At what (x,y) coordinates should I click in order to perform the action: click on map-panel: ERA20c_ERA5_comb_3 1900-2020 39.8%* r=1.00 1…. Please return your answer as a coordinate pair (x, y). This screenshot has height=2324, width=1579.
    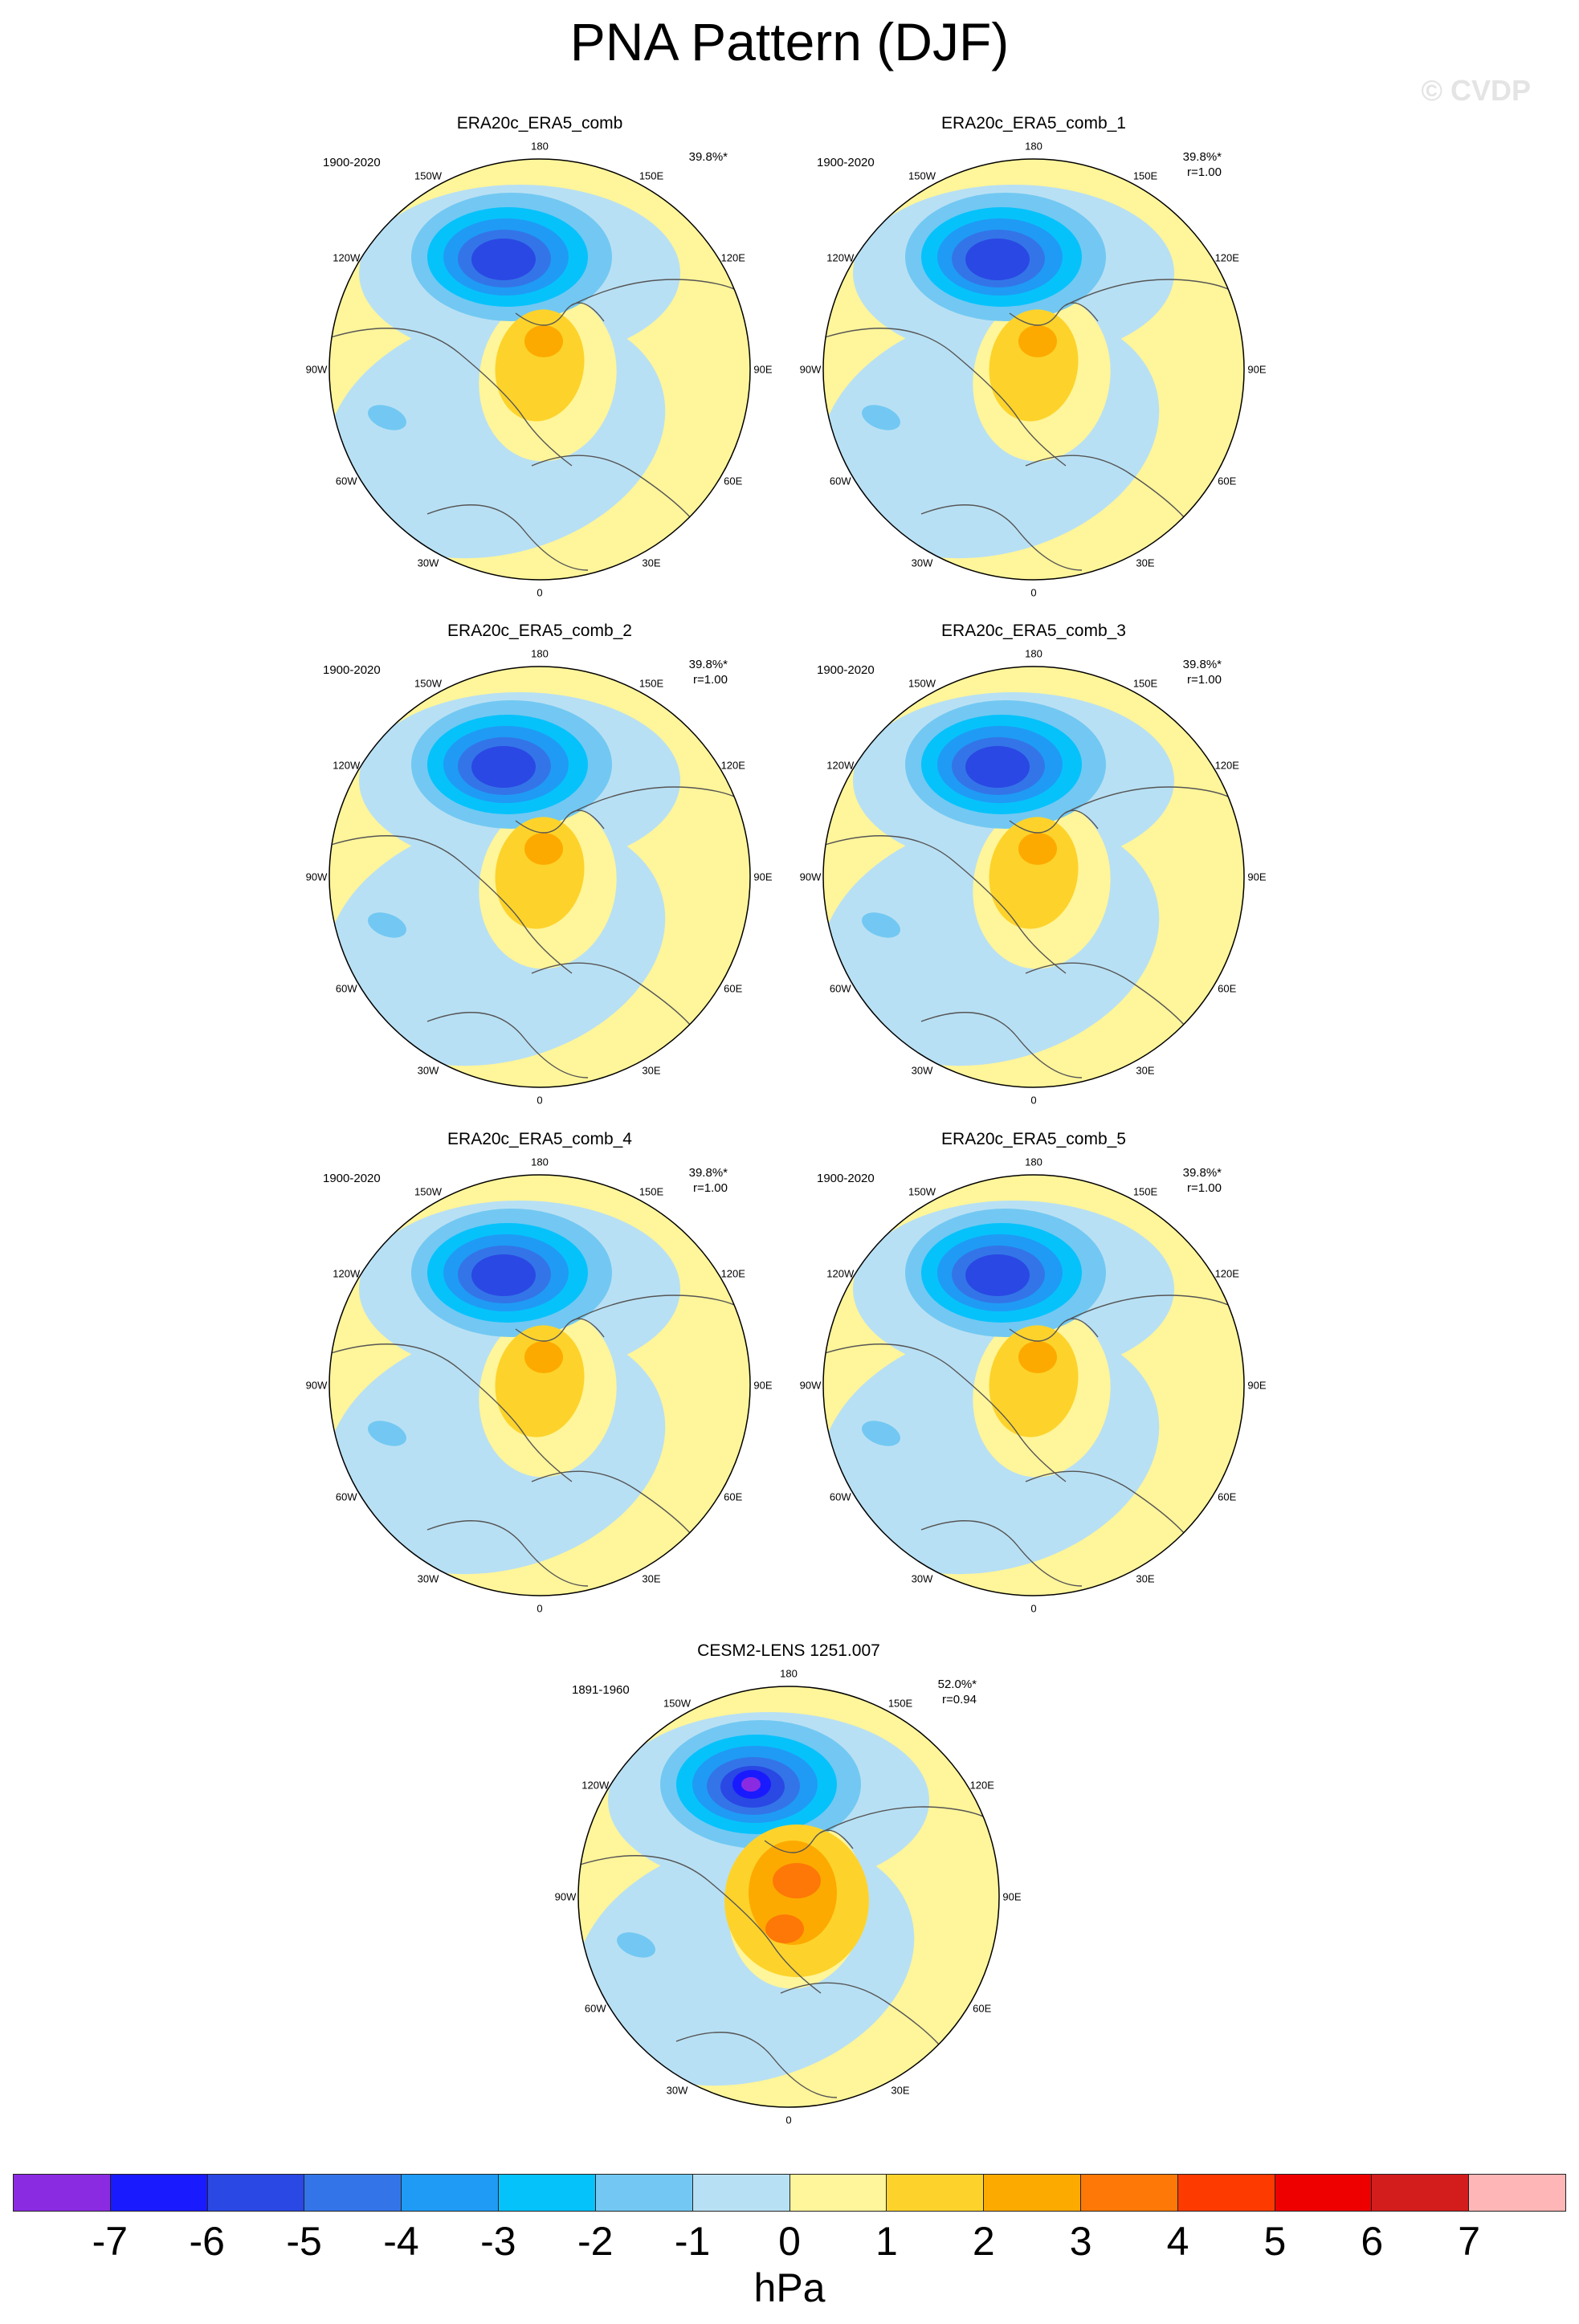
    Looking at the image, I should click on (1033, 865).